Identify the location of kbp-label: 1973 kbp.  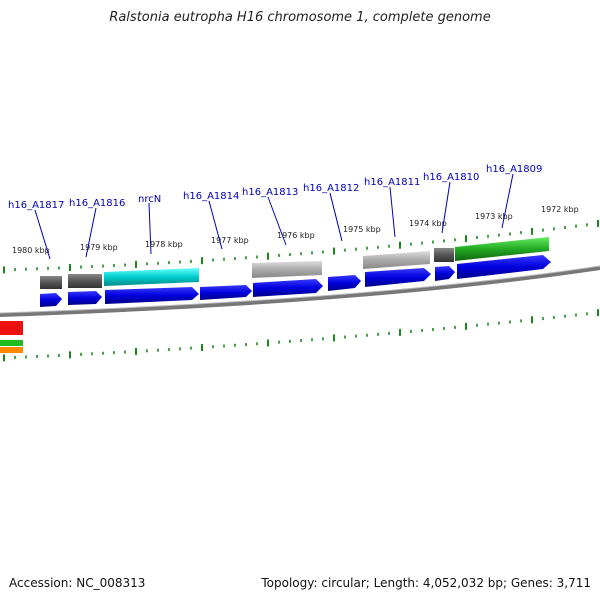
(494, 216).